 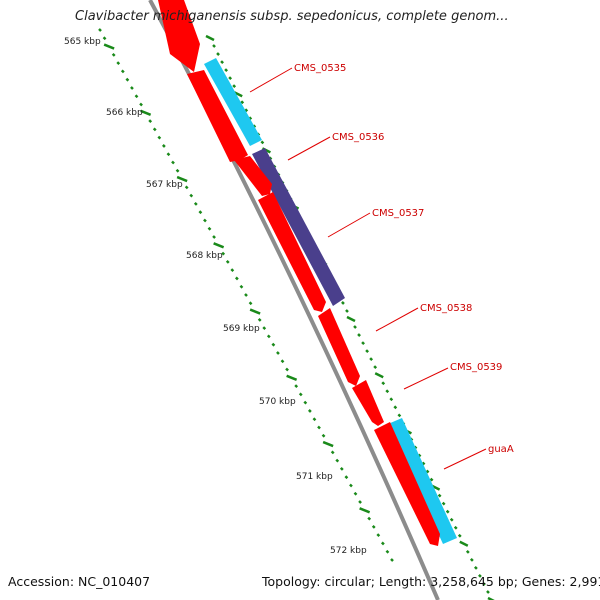 What do you see at coordinates (358, 137) in the screenshot?
I see `gene-label: CMS_0536` at bounding box center [358, 137].